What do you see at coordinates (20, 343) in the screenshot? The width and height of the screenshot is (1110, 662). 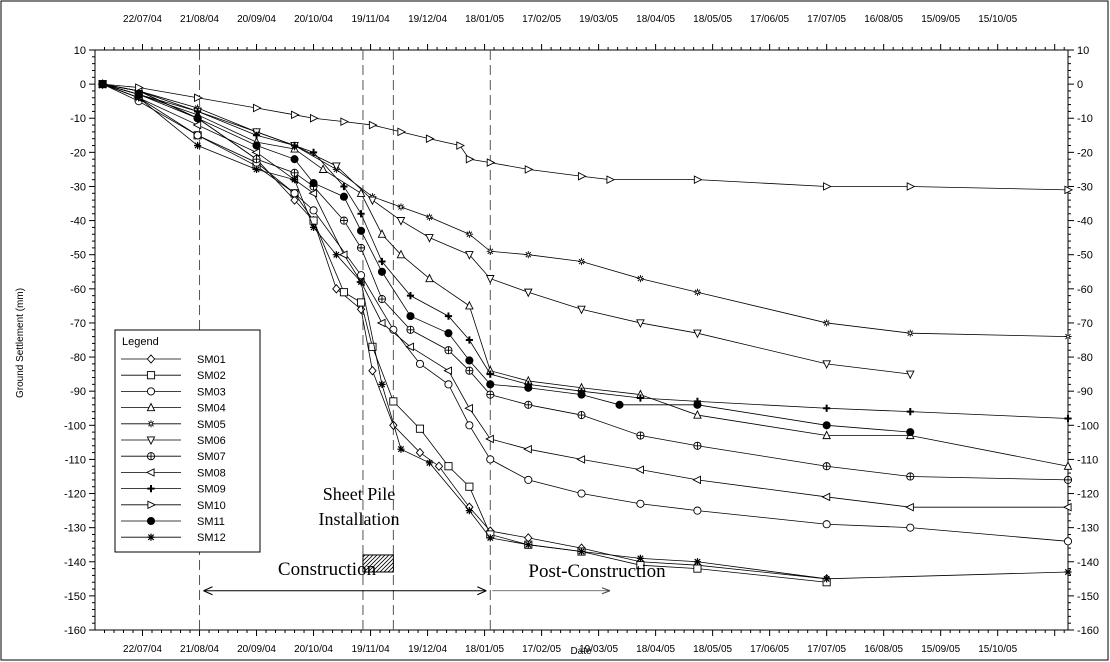 I see `y-axis-label: Ground Settlement (mm)` at bounding box center [20, 343].